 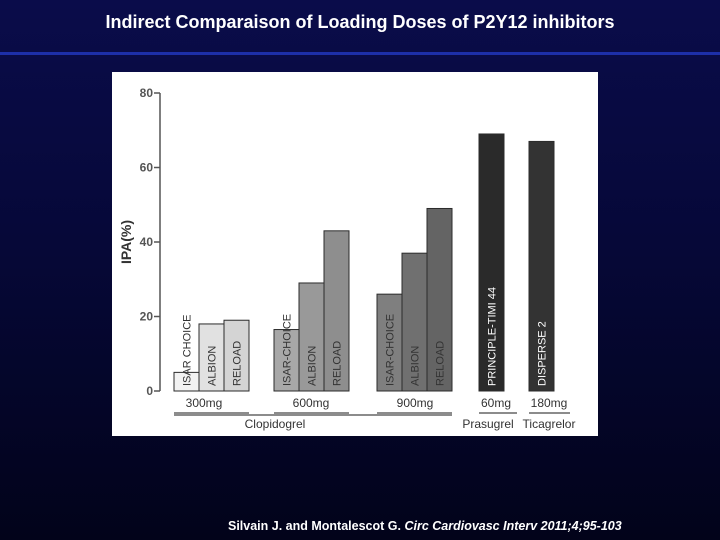 What do you see at coordinates (311, 403) in the screenshot?
I see `dose-label: 600mg` at bounding box center [311, 403].